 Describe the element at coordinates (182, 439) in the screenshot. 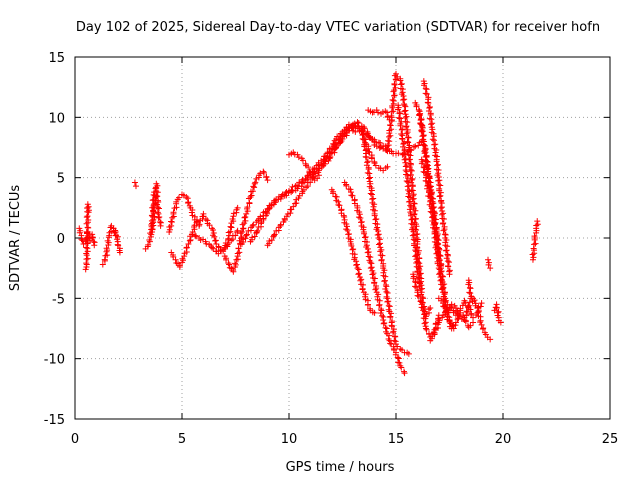

I see `x-tick-label: 5` at that location.